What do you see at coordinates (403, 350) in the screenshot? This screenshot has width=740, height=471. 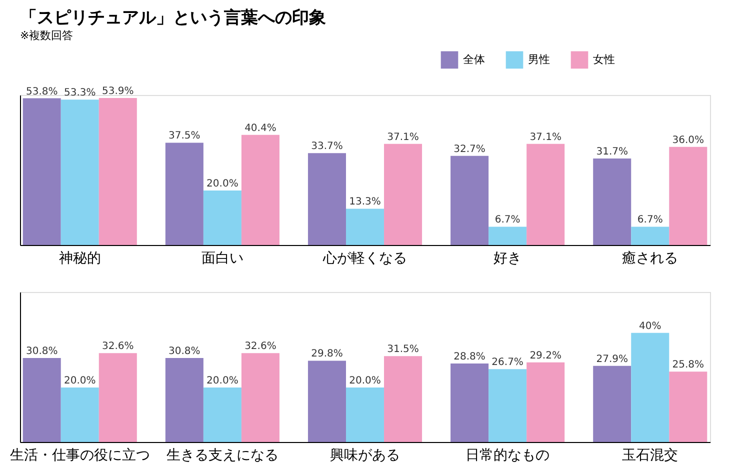 I see `data-label: 31.5%` at bounding box center [403, 350].